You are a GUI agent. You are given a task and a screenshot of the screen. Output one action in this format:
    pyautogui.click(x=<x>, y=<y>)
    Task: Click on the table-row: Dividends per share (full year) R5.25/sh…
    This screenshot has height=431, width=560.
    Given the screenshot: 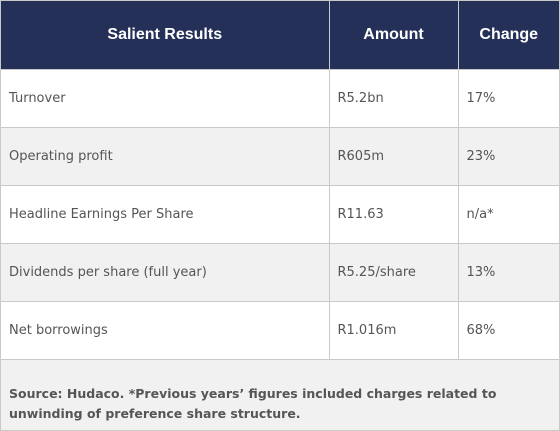 What is the action you would take?
    pyautogui.click(x=280, y=272)
    